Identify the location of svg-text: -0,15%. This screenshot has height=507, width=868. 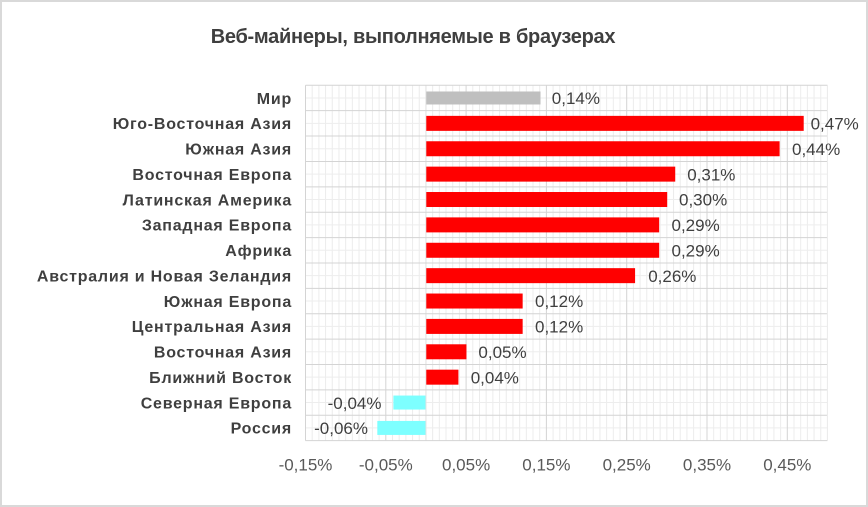
(306, 465).